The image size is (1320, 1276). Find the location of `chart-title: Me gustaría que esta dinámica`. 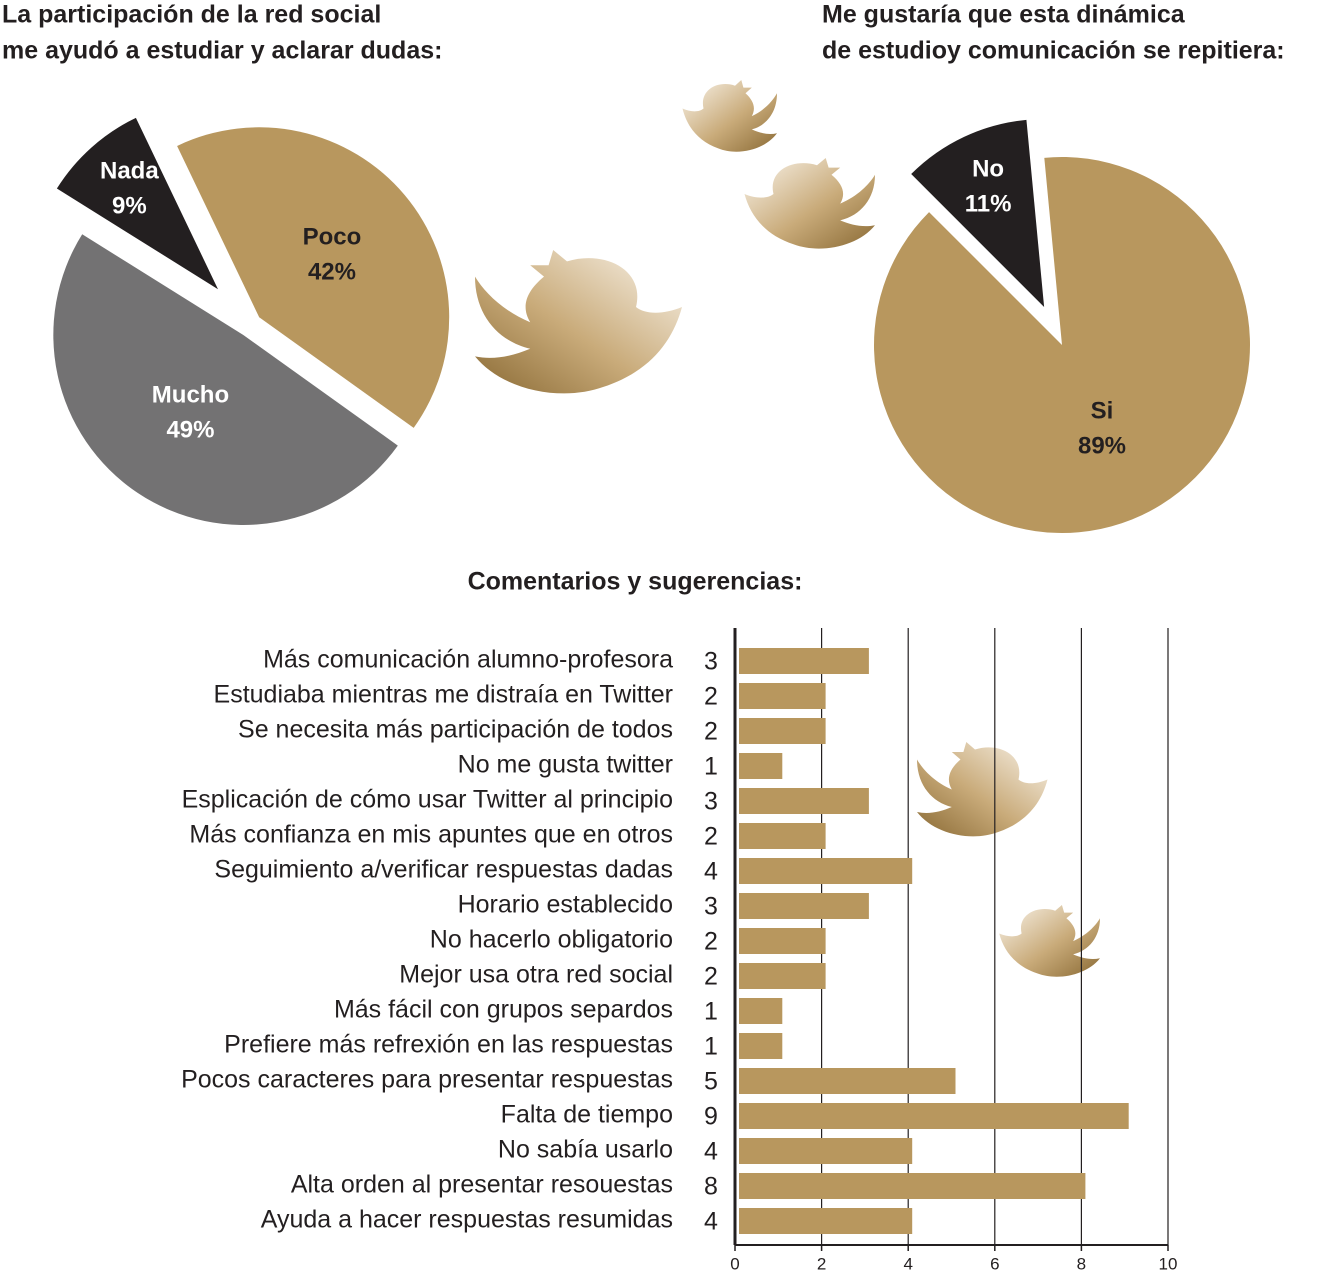

chart-title: Me gustaría que esta dinámica is located at coordinates (1004, 15).